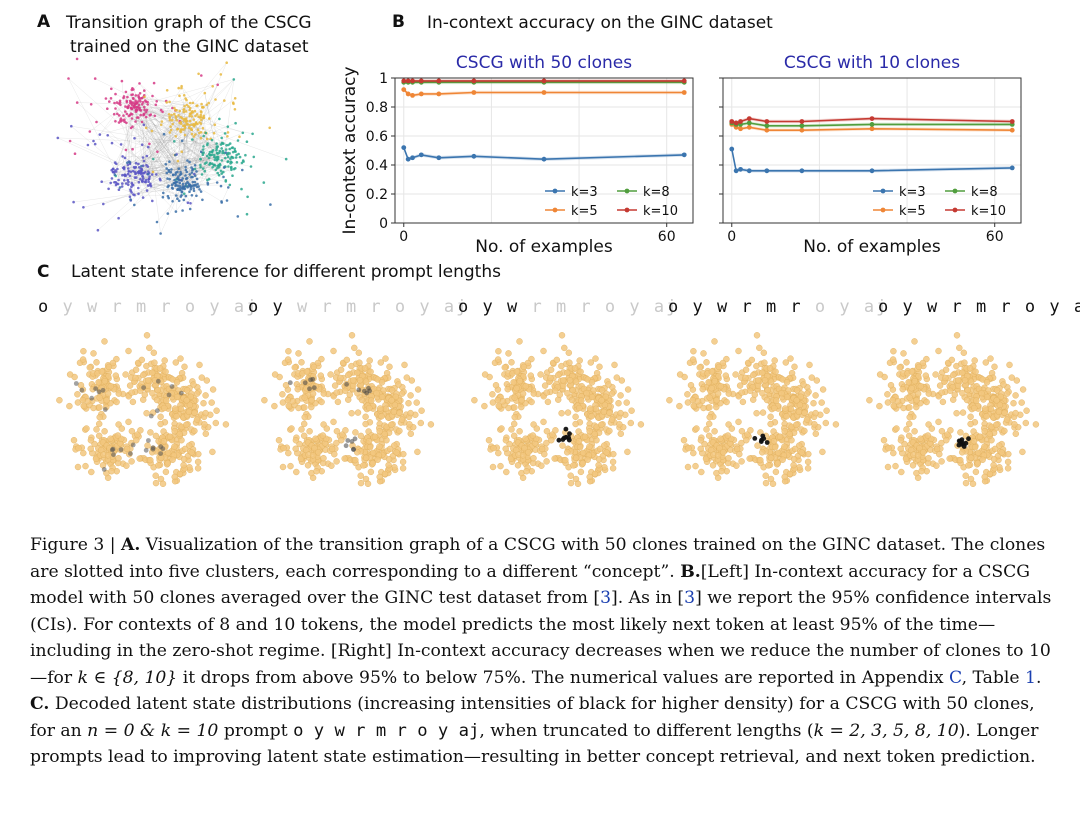 The height and width of the screenshot is (824, 1080). What do you see at coordinates (1030, 677) in the screenshot?
I see `table-link: 1` at bounding box center [1030, 677].